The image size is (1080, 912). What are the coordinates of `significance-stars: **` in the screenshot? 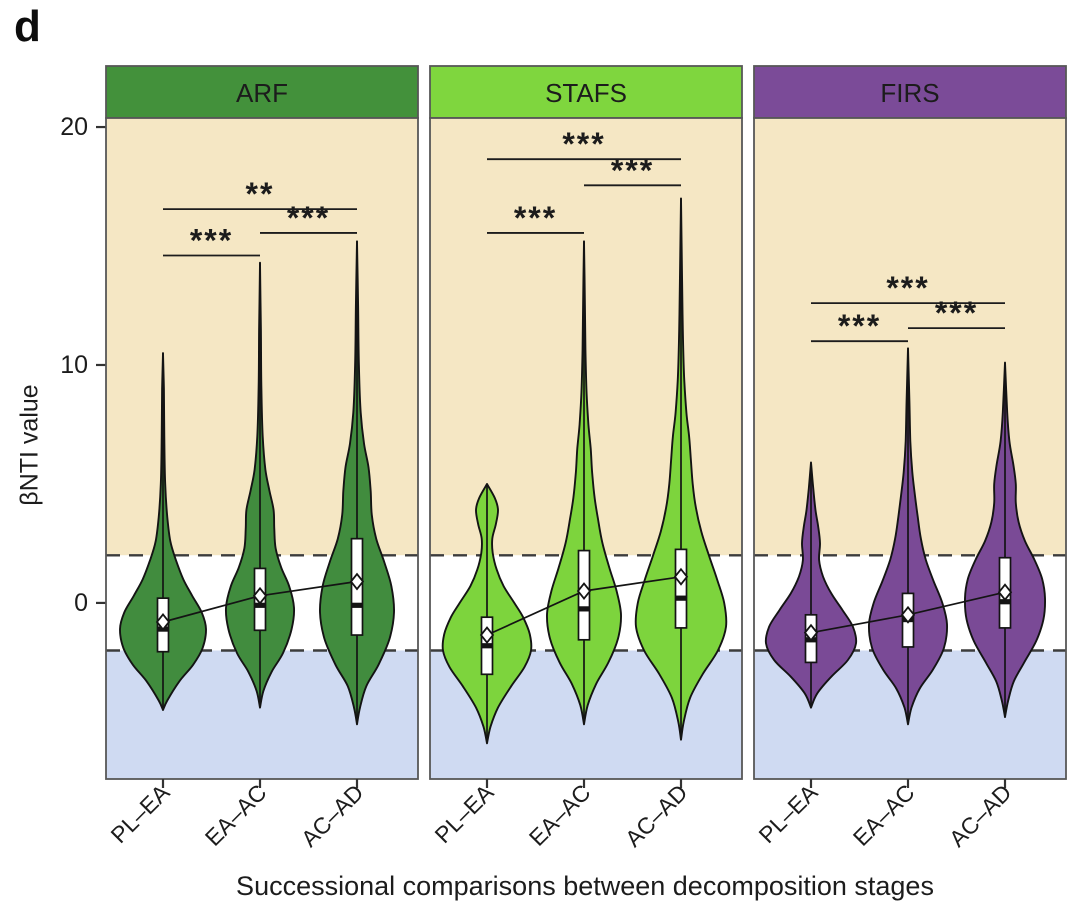 It's located at (260, 194).